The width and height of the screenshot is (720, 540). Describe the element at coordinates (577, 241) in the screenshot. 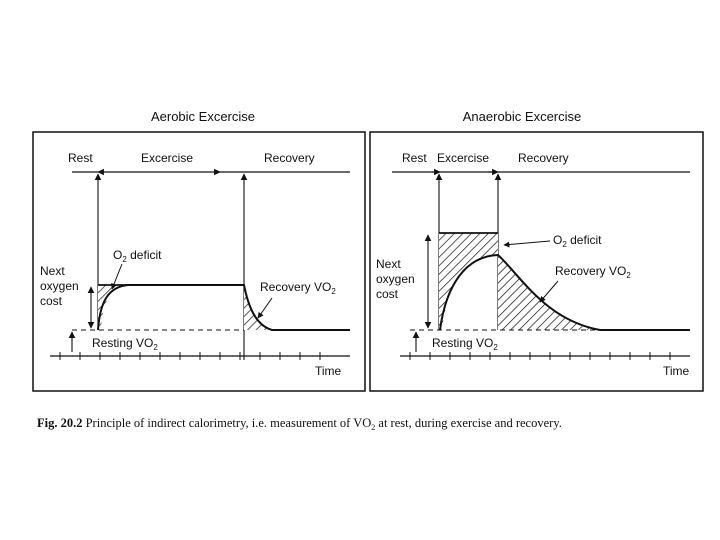

I see `anaerobic-o2-deficit-label: O2 deficit` at that location.